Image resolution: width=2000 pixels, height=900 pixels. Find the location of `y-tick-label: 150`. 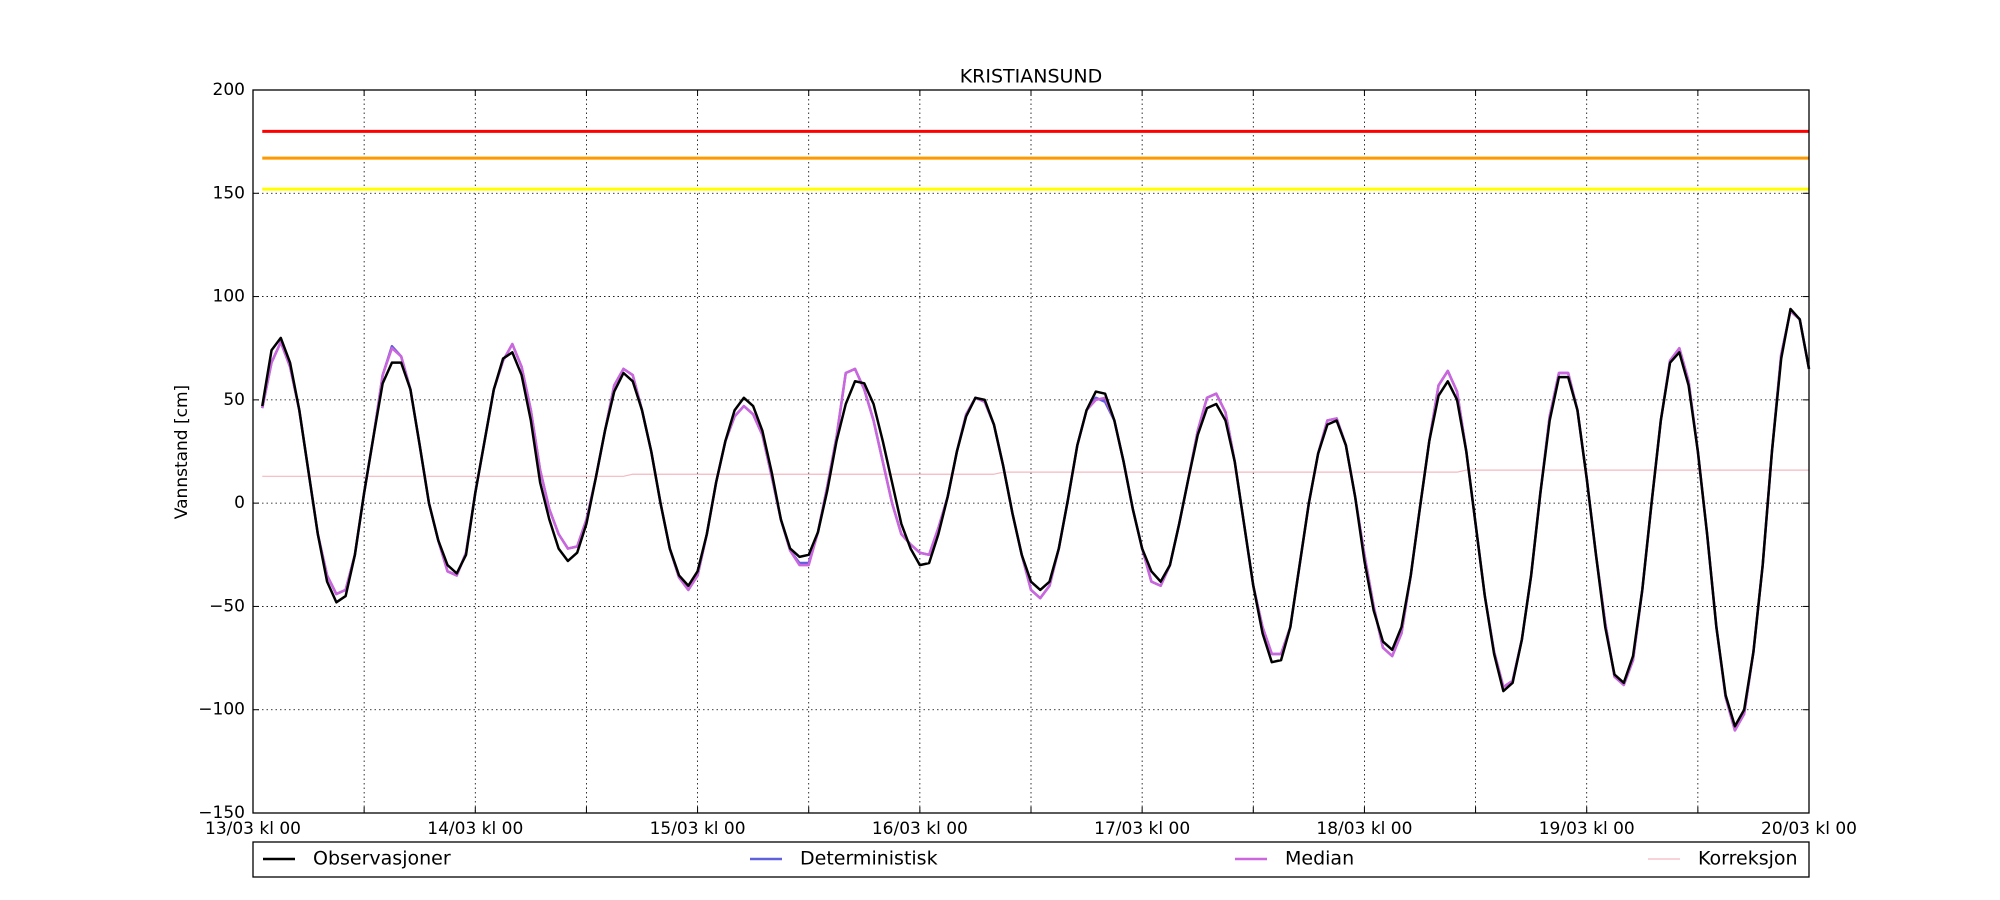

y-tick-label: 150 is located at coordinates (229, 193).